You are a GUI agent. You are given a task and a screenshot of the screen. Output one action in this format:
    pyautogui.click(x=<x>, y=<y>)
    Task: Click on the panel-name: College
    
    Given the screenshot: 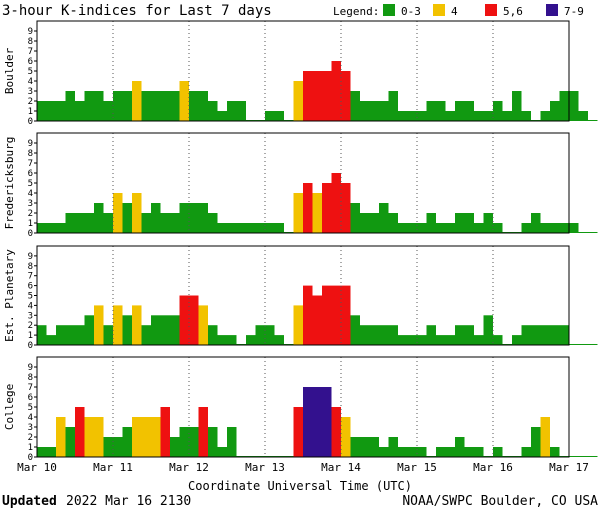 What is the action you would take?
    pyautogui.click(x=9, y=407)
    